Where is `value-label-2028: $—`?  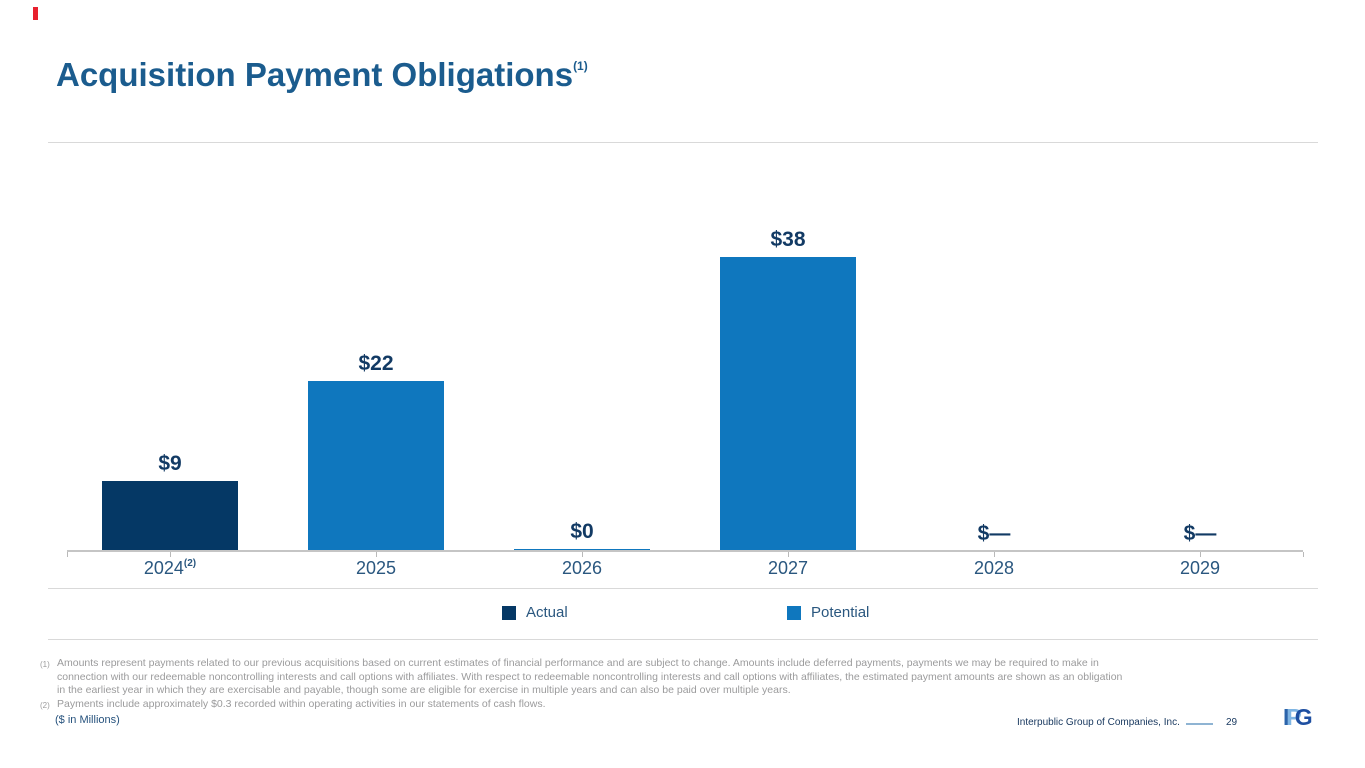
value-label-2028: $— is located at coordinates (994, 533).